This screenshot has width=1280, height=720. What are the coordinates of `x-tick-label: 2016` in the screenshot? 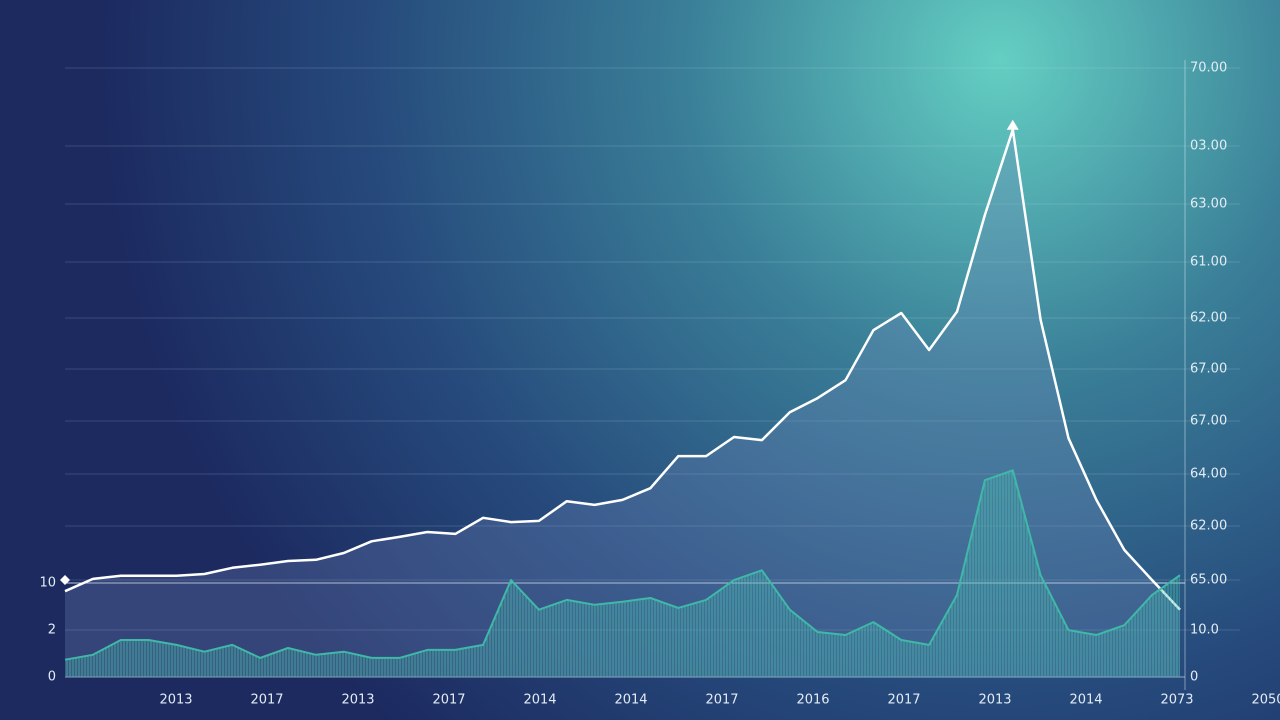 It's located at (812, 700).